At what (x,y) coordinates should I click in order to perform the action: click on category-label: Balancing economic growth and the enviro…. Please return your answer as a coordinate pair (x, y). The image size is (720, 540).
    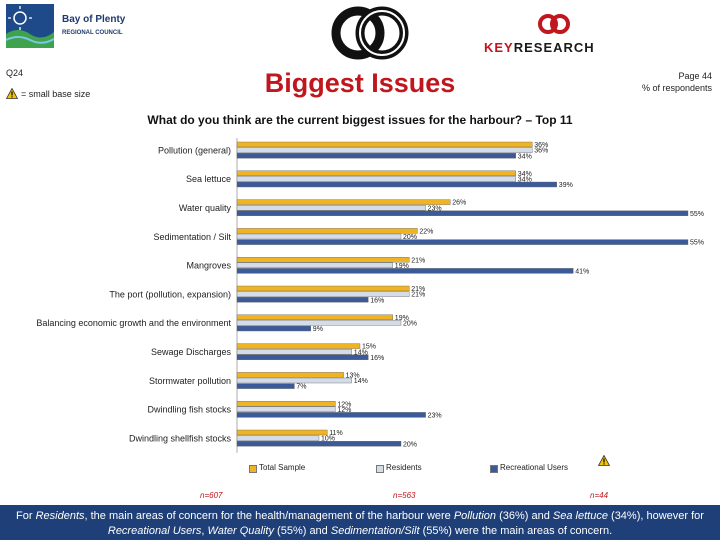
    Looking at the image, I should click on (133, 323).